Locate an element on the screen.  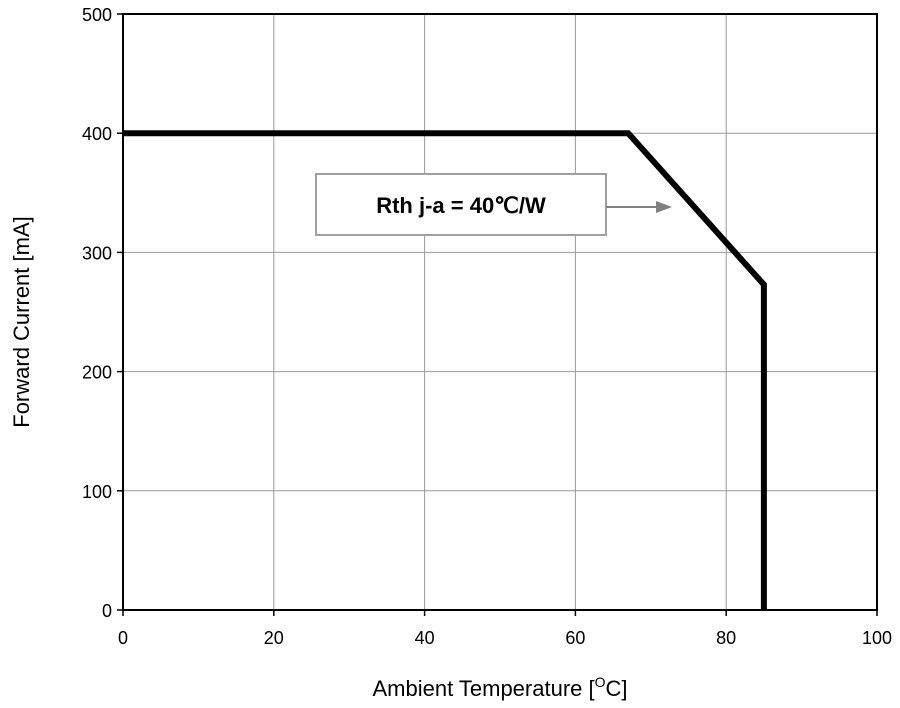
y-tick-label: 200 is located at coordinates (97, 373).